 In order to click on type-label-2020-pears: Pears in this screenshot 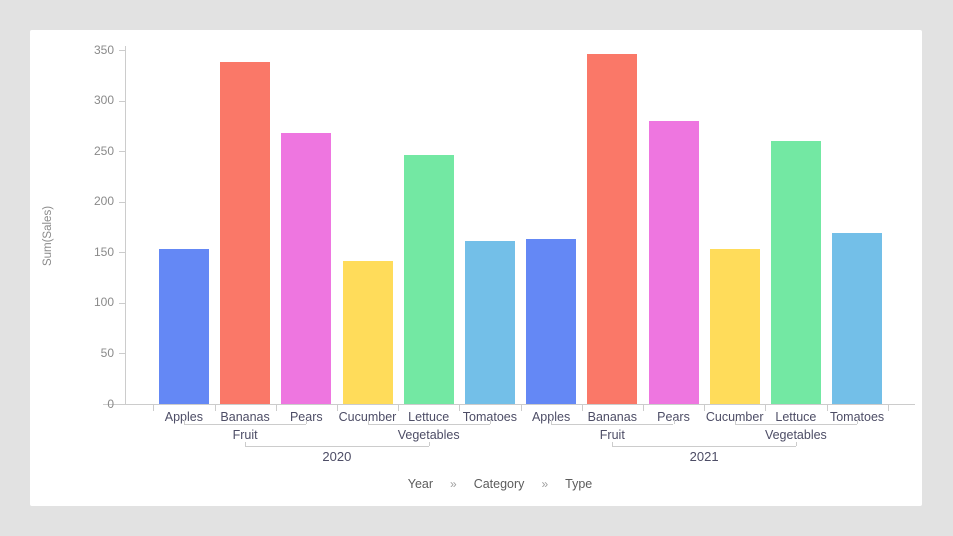, I will do `click(306, 417)`.